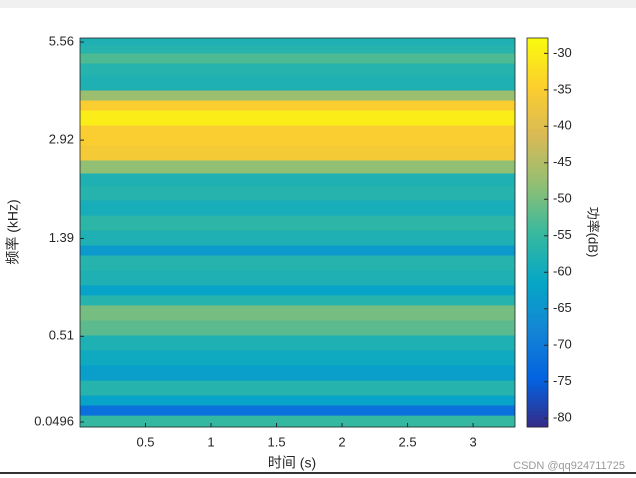  What do you see at coordinates (61, 41) in the screenshot?
I see `y-tick-label: 5.56` at bounding box center [61, 41].